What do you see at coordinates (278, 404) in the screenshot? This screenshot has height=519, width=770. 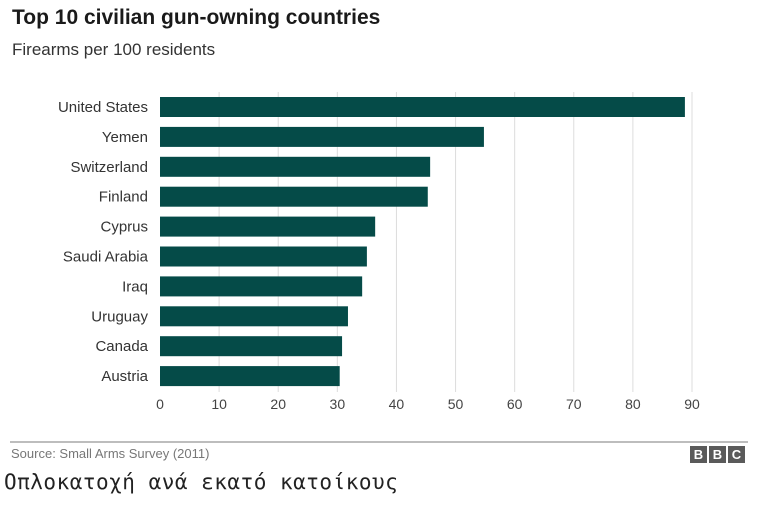 I see `x-tick-label: 20` at bounding box center [278, 404].